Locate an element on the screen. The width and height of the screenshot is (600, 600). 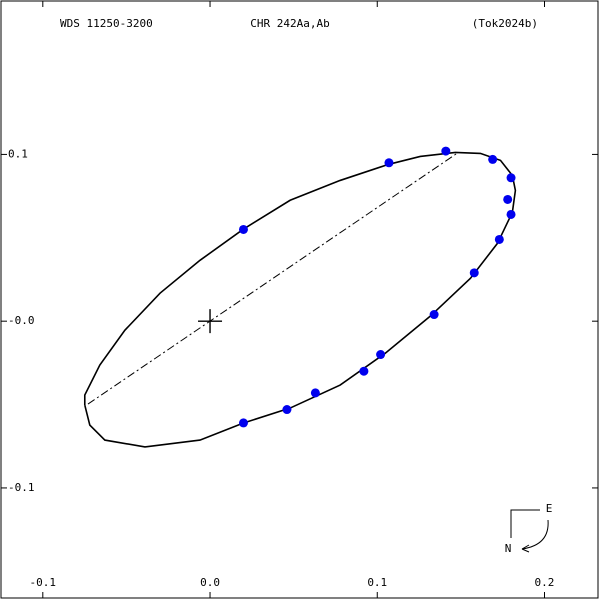
y-tick-label: 0.1 is located at coordinates (18, 153).